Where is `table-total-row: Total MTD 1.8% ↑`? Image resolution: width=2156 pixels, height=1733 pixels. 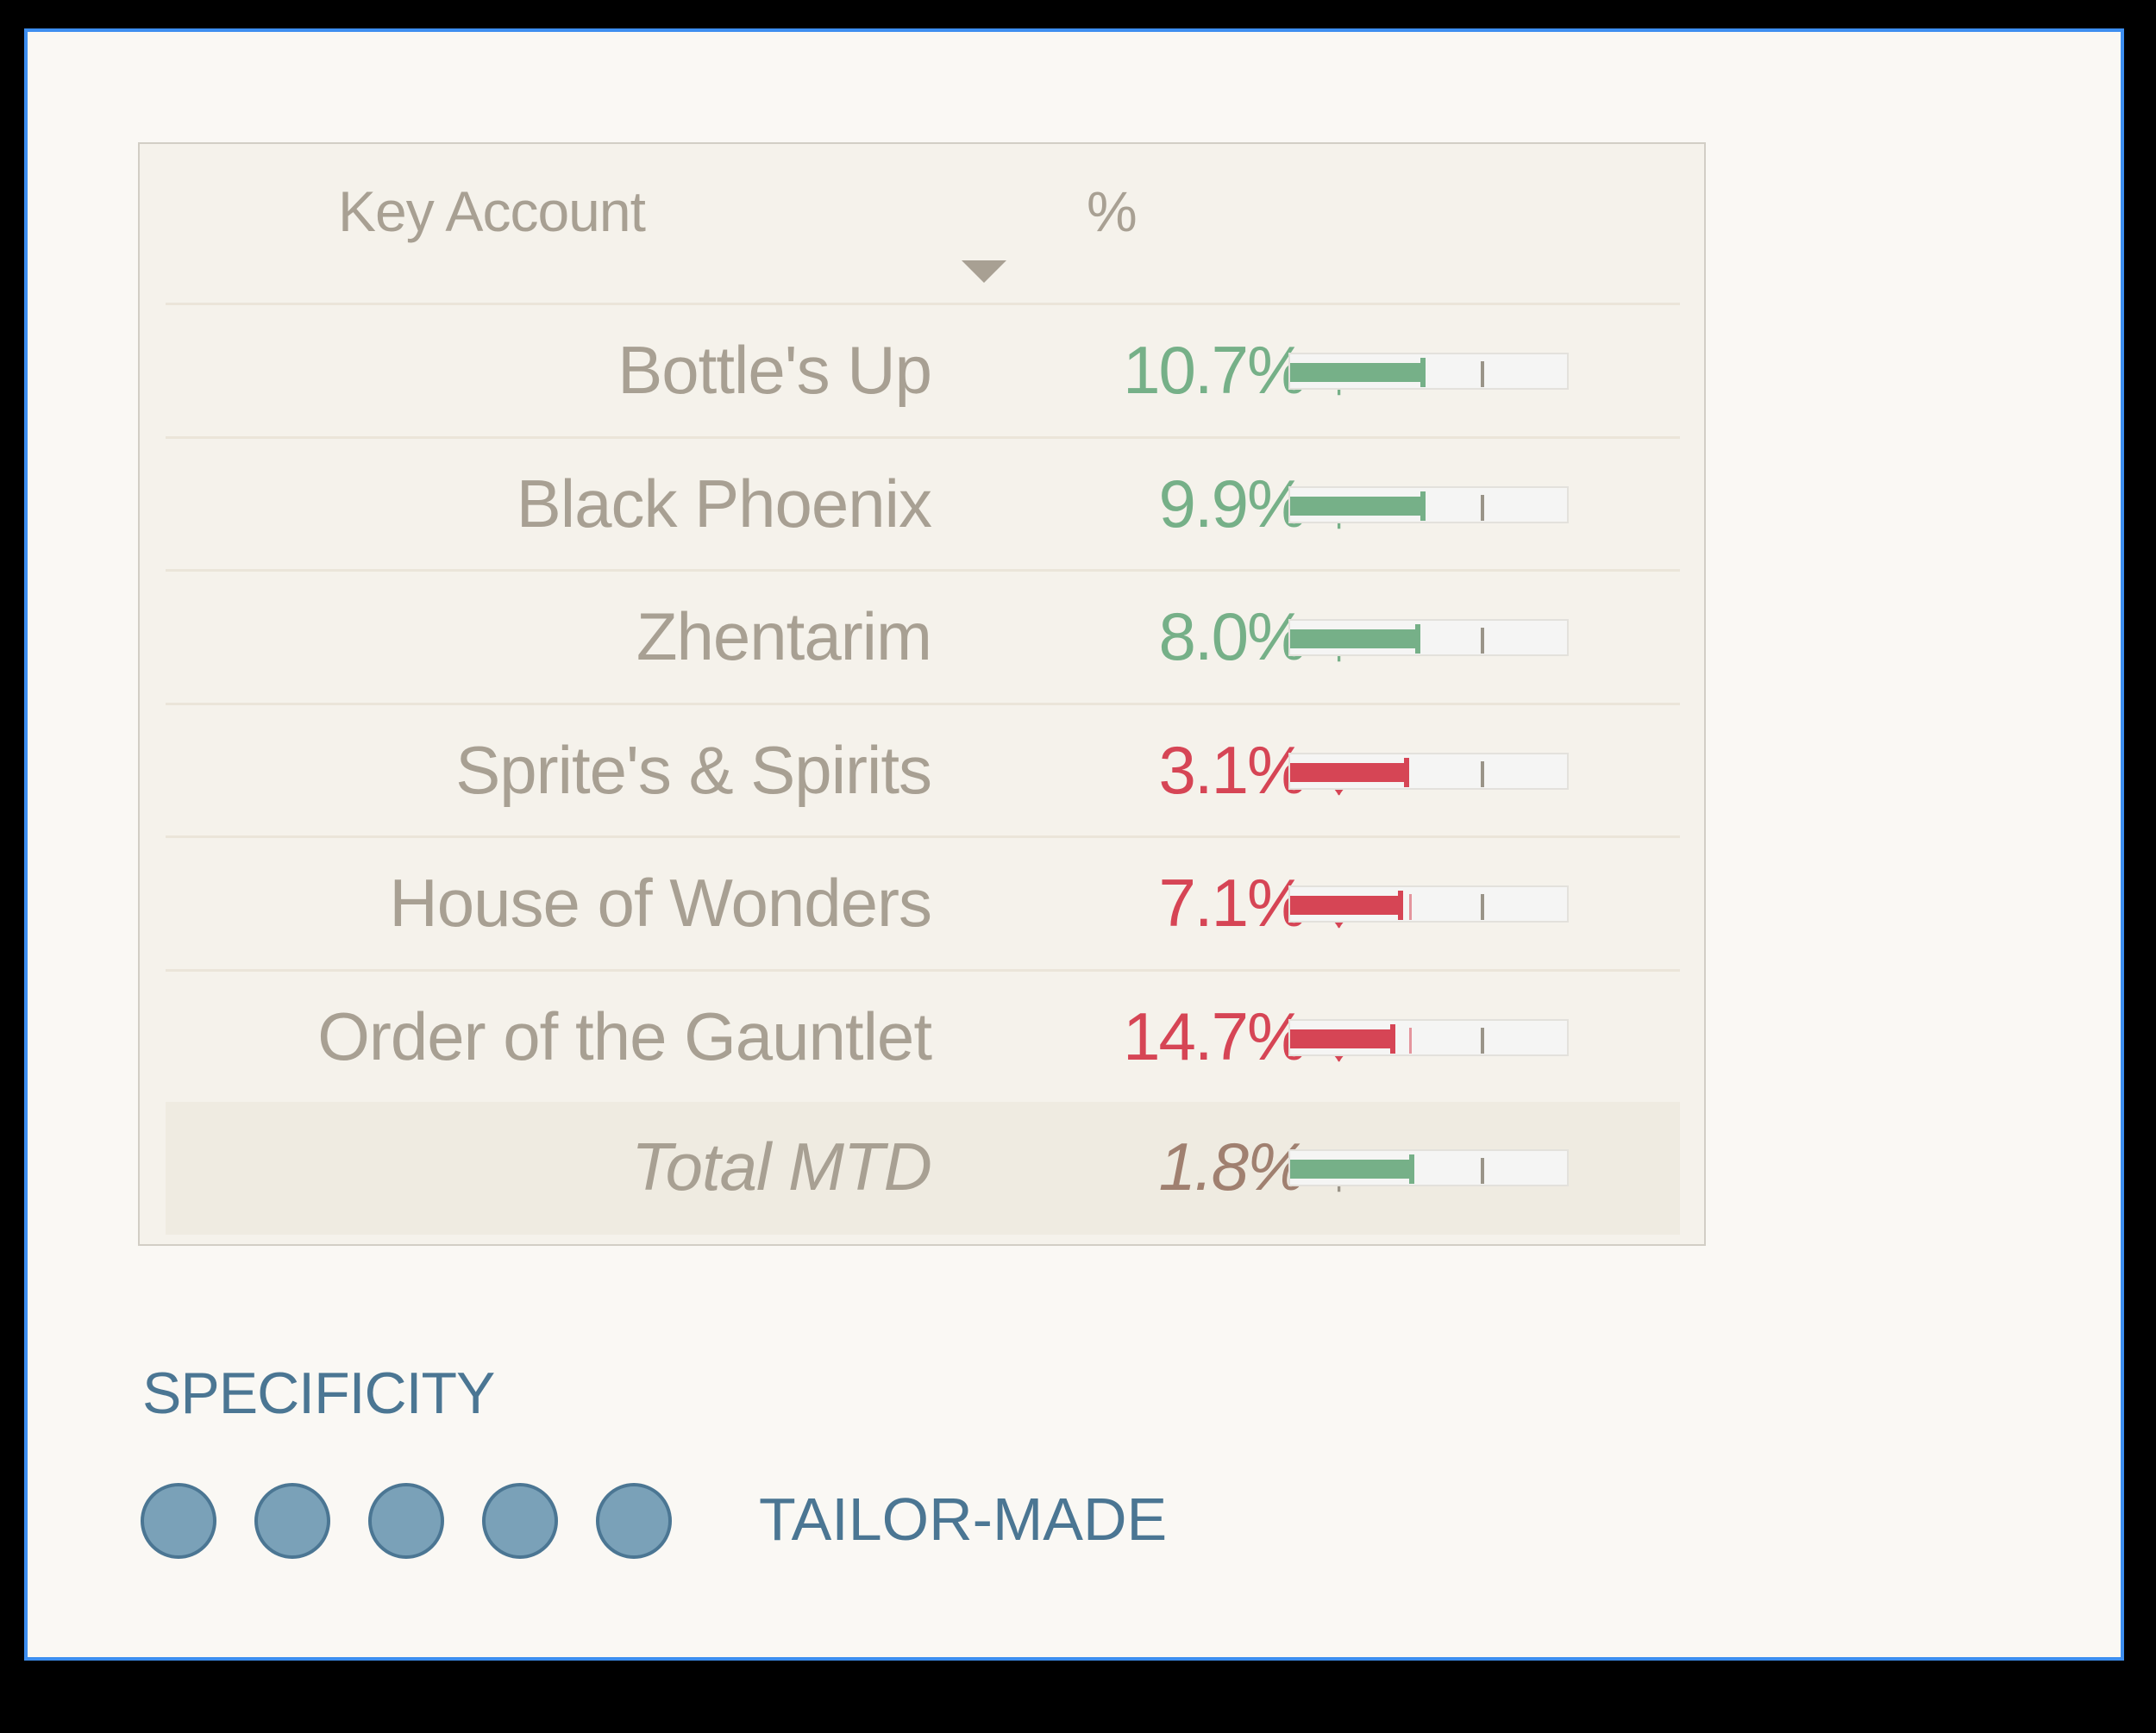 table-total-row: Total MTD 1.8% ↑ is located at coordinates (923, 1169).